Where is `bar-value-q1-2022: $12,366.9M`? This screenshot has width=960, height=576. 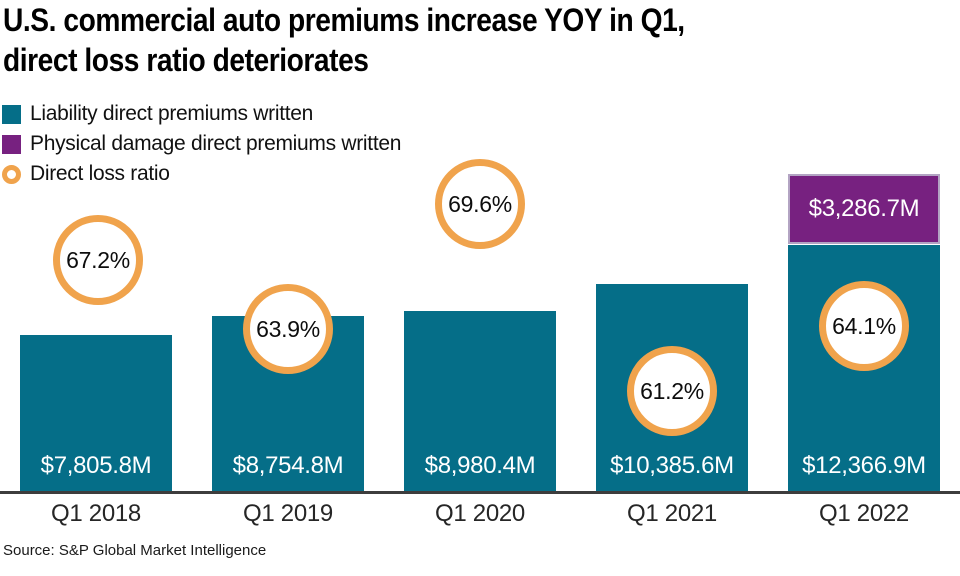
bar-value-q1-2022: $12,366.9M is located at coordinates (864, 465).